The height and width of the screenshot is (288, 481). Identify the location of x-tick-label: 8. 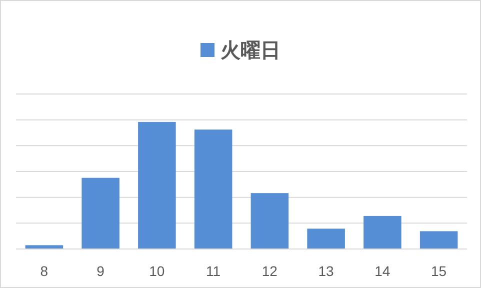
(44, 271).